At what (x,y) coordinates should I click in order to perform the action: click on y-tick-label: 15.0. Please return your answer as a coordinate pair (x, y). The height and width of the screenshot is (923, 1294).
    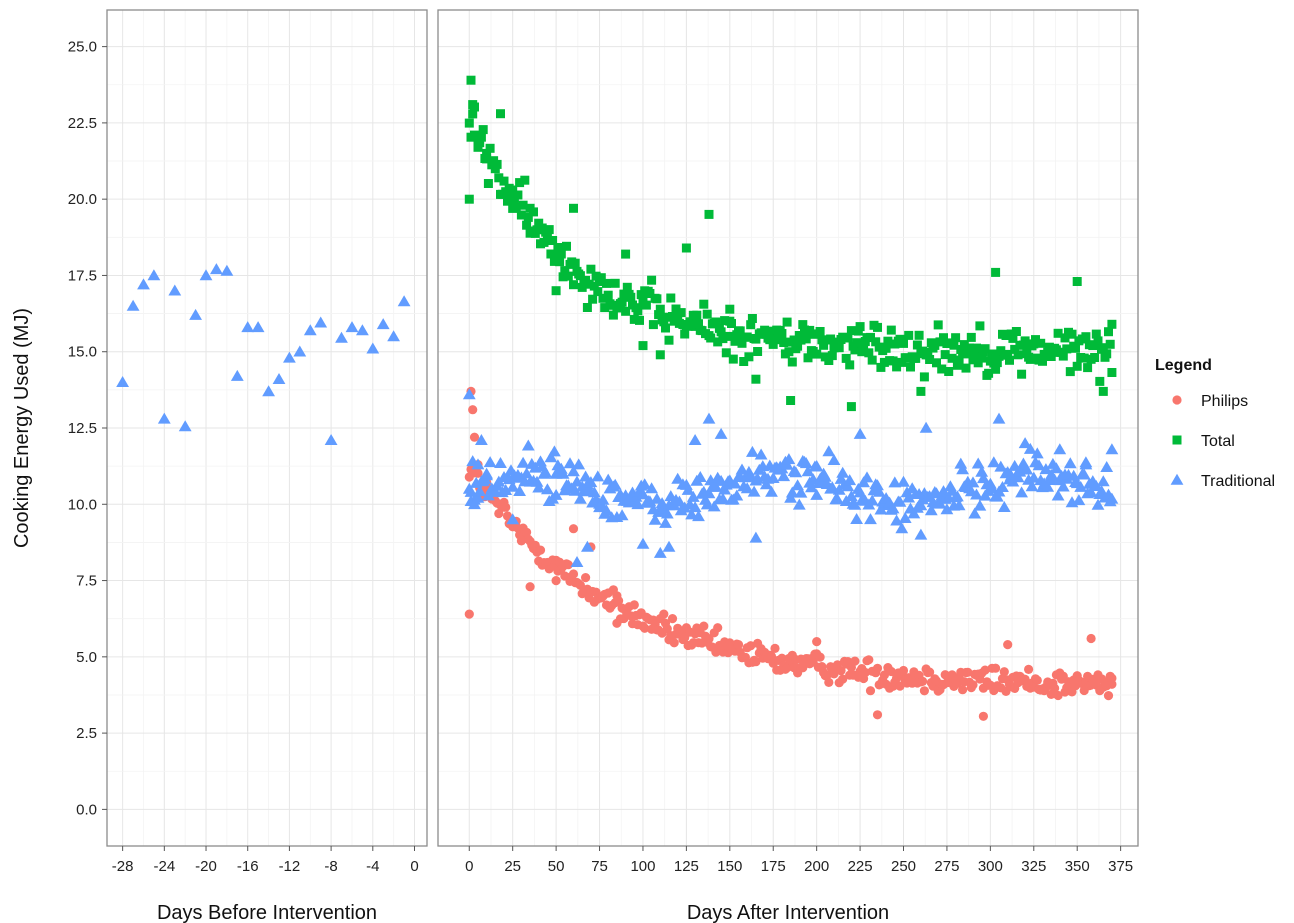
    Looking at the image, I should click on (82, 352).